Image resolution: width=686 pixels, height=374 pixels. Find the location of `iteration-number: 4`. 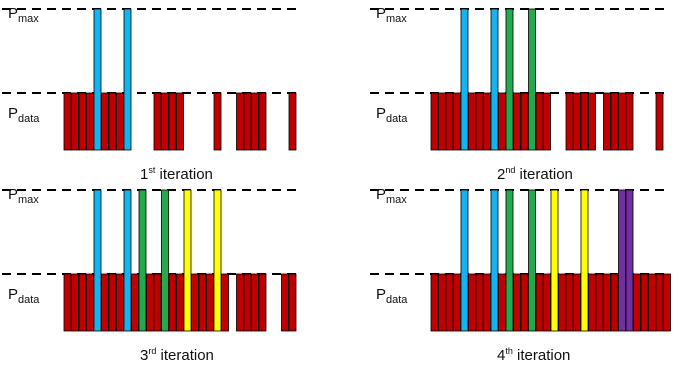

iteration-number: 4 is located at coordinates (501, 355).